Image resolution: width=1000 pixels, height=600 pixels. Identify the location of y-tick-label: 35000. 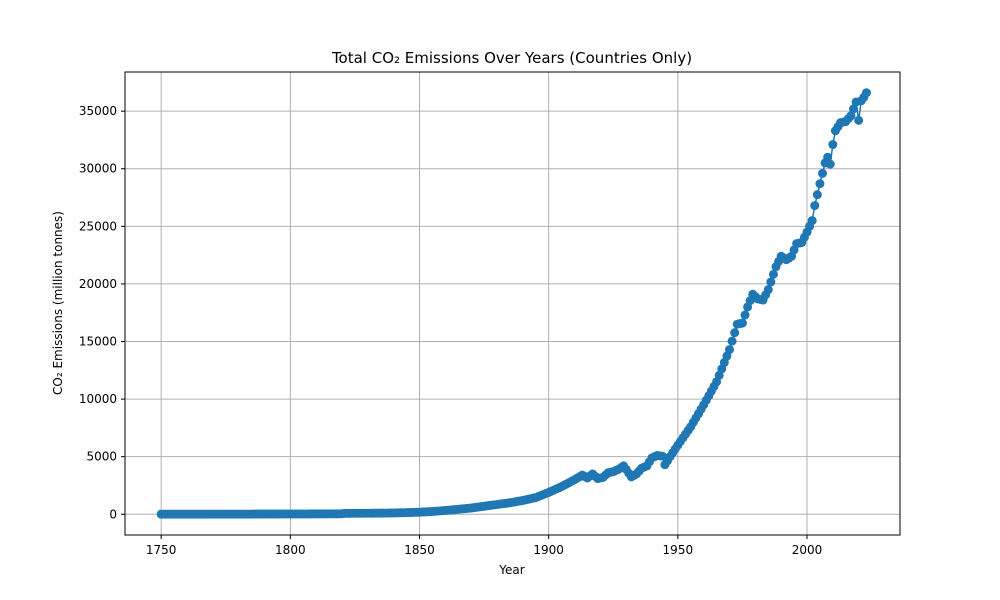
(98, 111).